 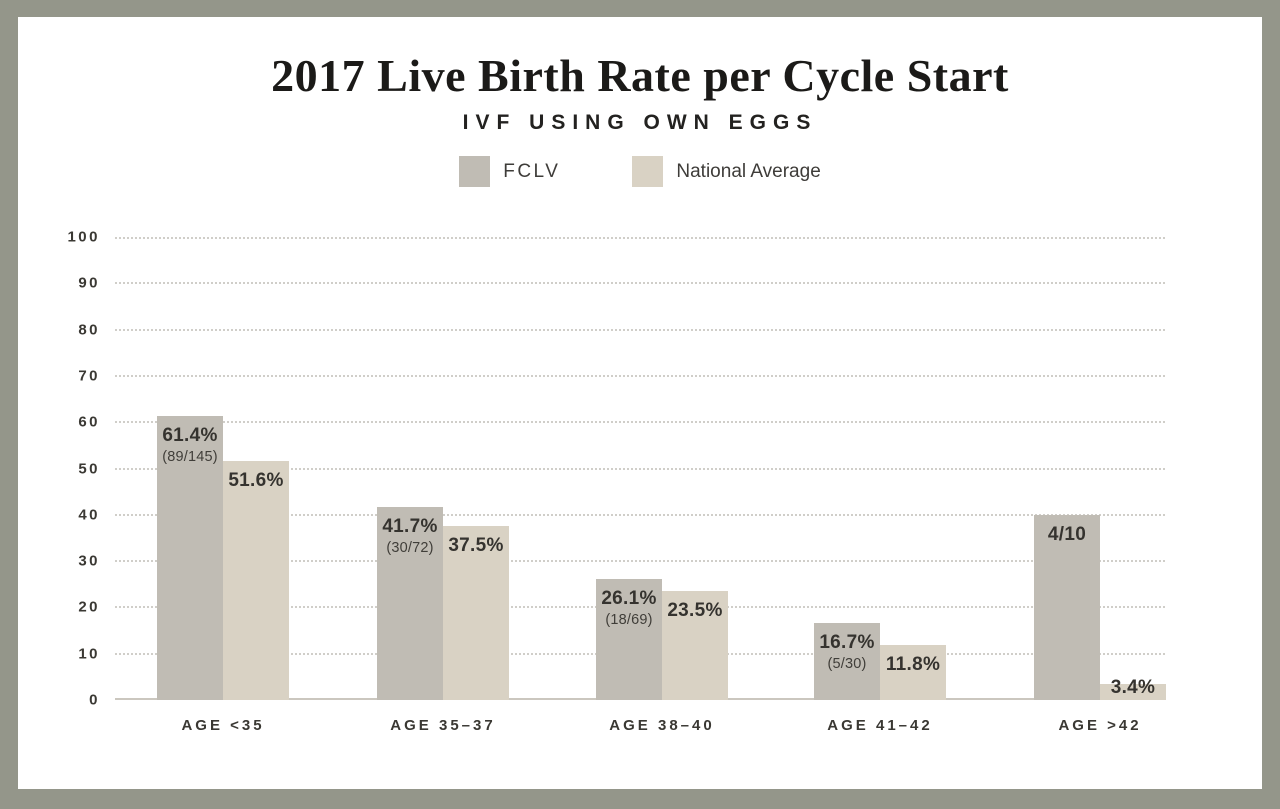 What do you see at coordinates (443, 725) in the screenshot?
I see `x-axis-label: AGE 35–37` at bounding box center [443, 725].